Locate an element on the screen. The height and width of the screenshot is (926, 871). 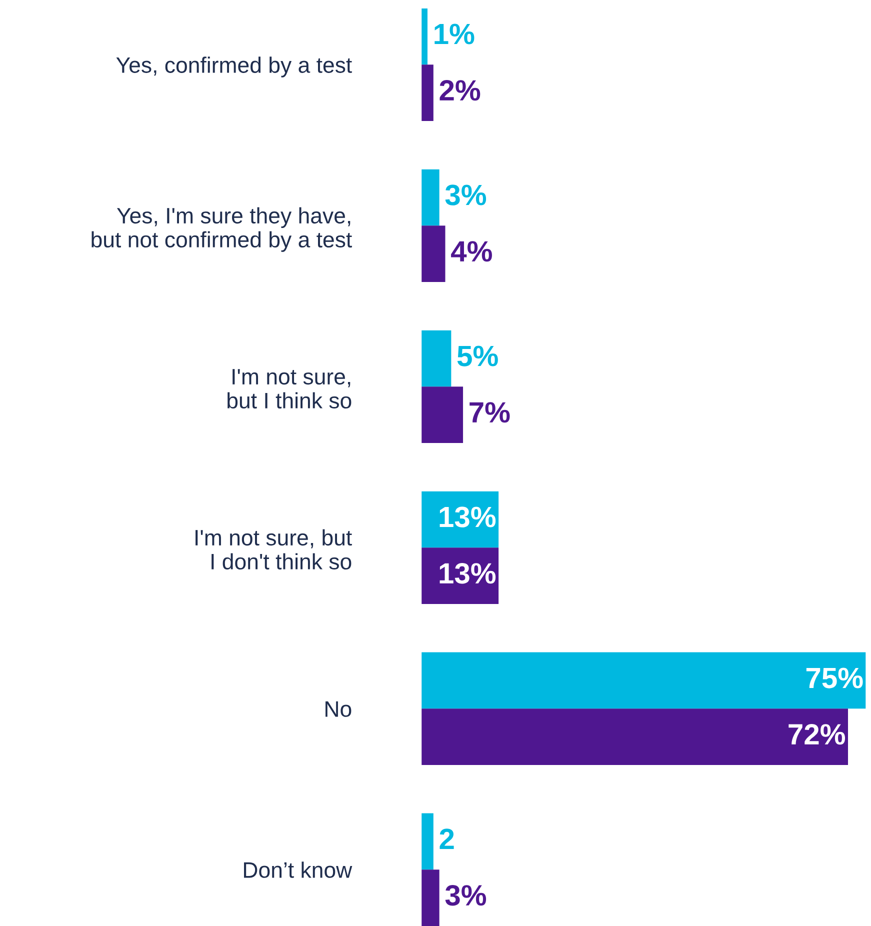
data-label: 75% is located at coordinates (834, 678).